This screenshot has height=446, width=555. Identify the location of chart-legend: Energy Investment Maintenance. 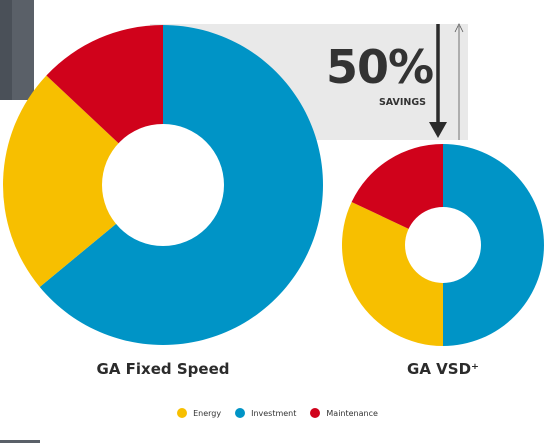
(277, 413).